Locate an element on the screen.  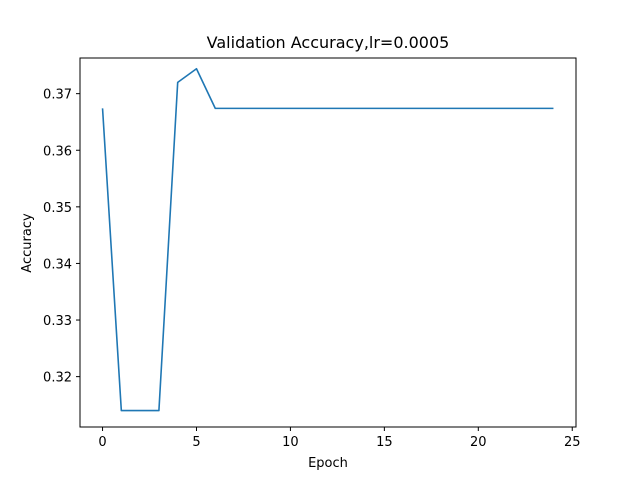
y-tick-label: 0.34 is located at coordinates (57, 264).